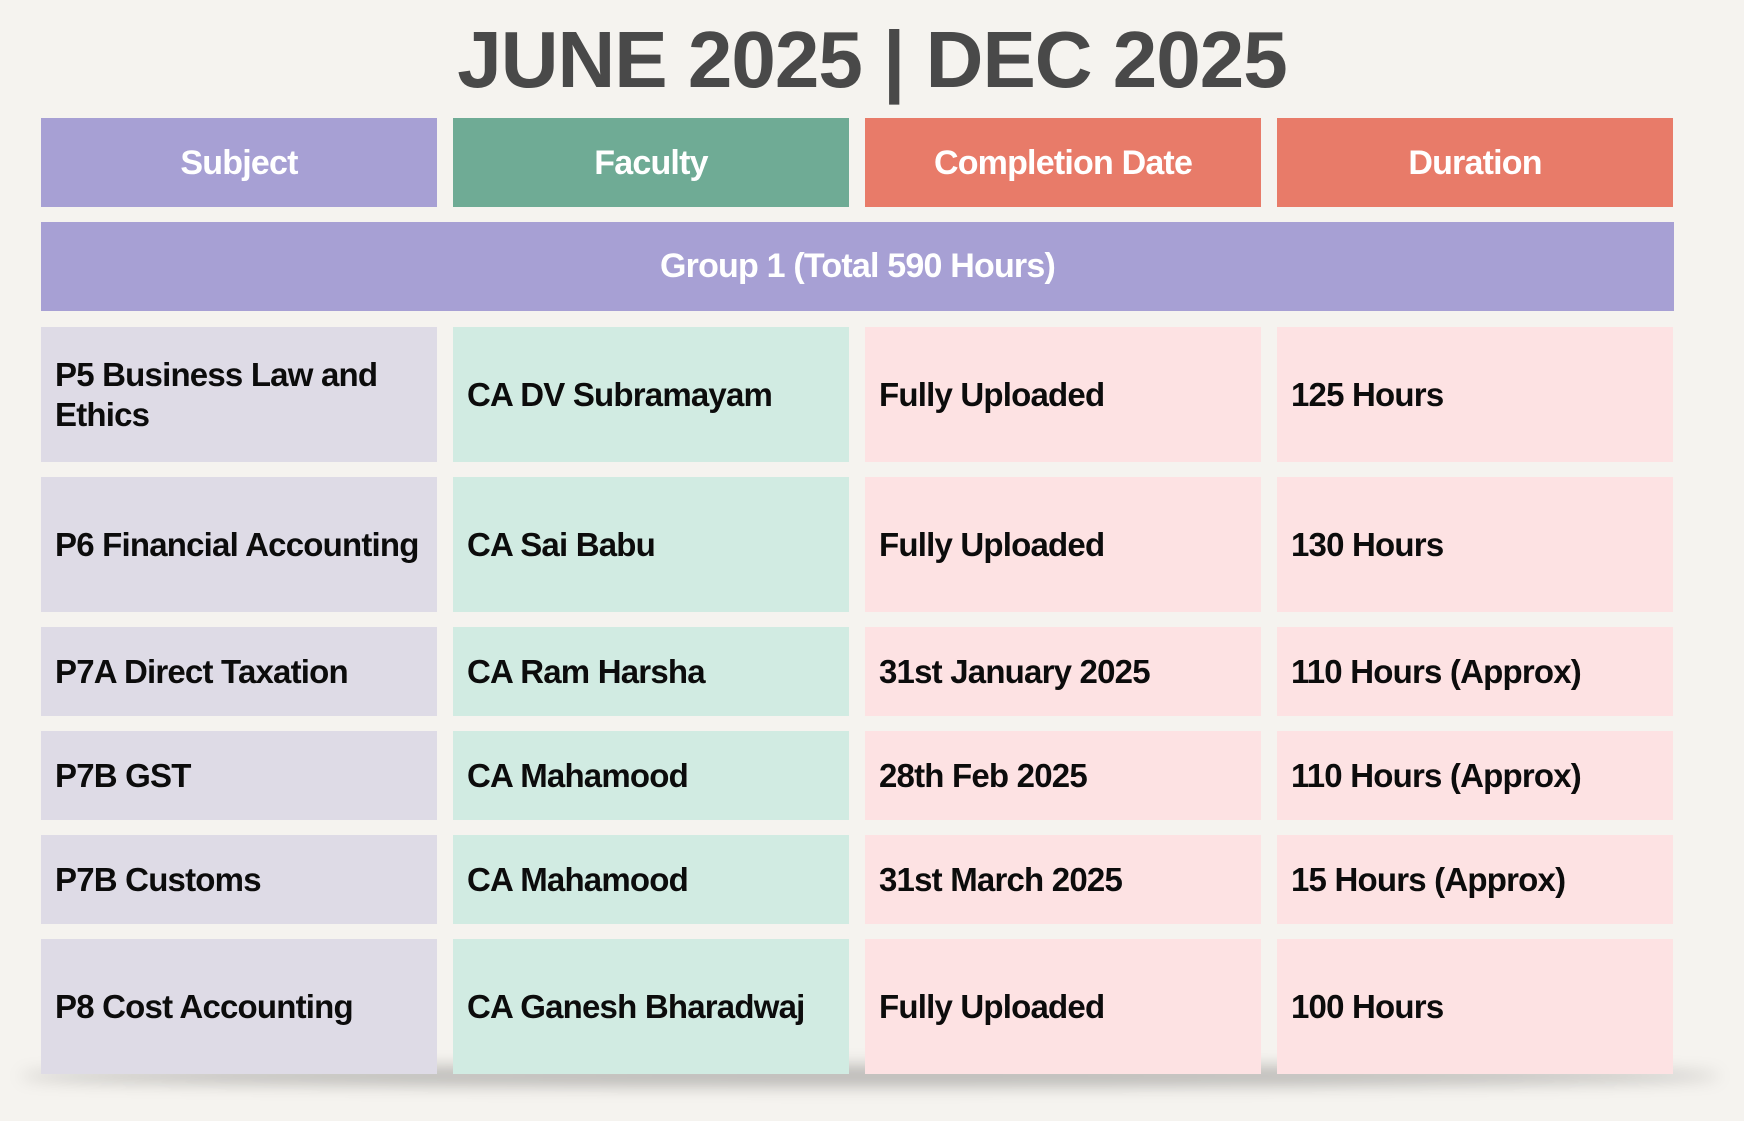 The image size is (1744, 1121). I want to click on group-banner: Group 1 (Total 590 Hours), so click(857, 266).